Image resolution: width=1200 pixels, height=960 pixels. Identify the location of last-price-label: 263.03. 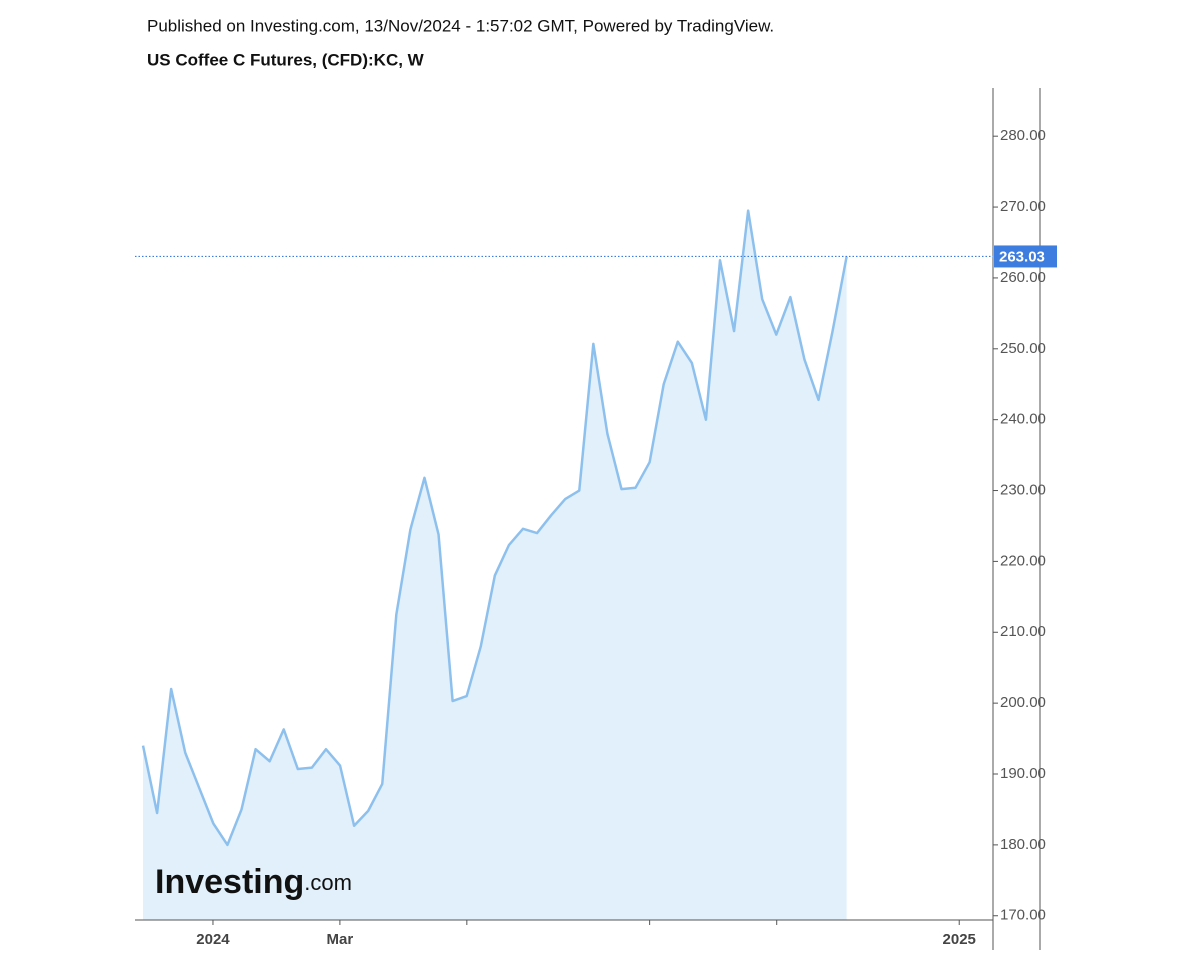
(1022, 256).